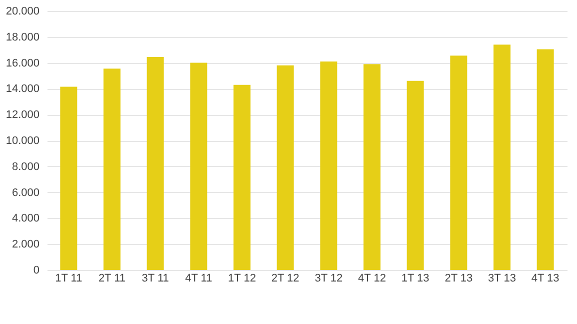 The height and width of the screenshot is (324, 577). What do you see at coordinates (155, 278) in the screenshot?
I see `x-tick-label: 3T 11` at bounding box center [155, 278].